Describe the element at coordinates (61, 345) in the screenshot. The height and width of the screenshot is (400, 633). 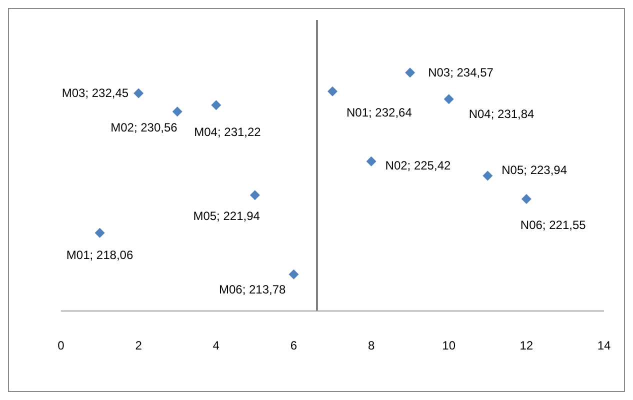
I see `x-tick-label: 0` at that location.